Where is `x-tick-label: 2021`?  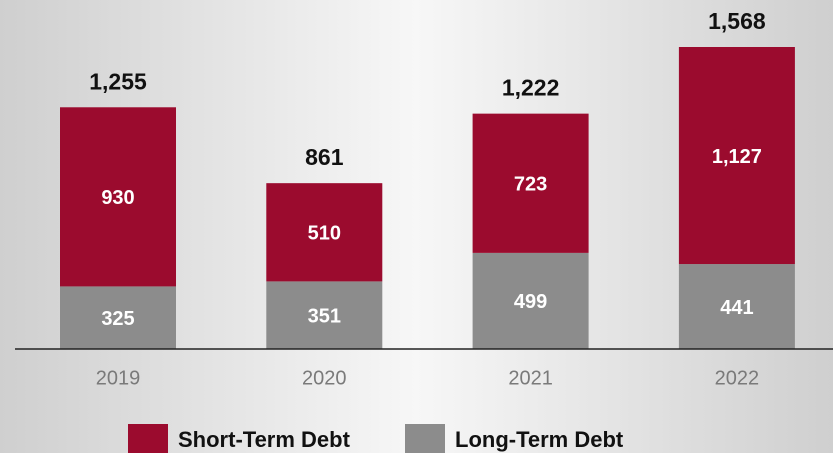 x-tick-label: 2021 is located at coordinates (530, 378).